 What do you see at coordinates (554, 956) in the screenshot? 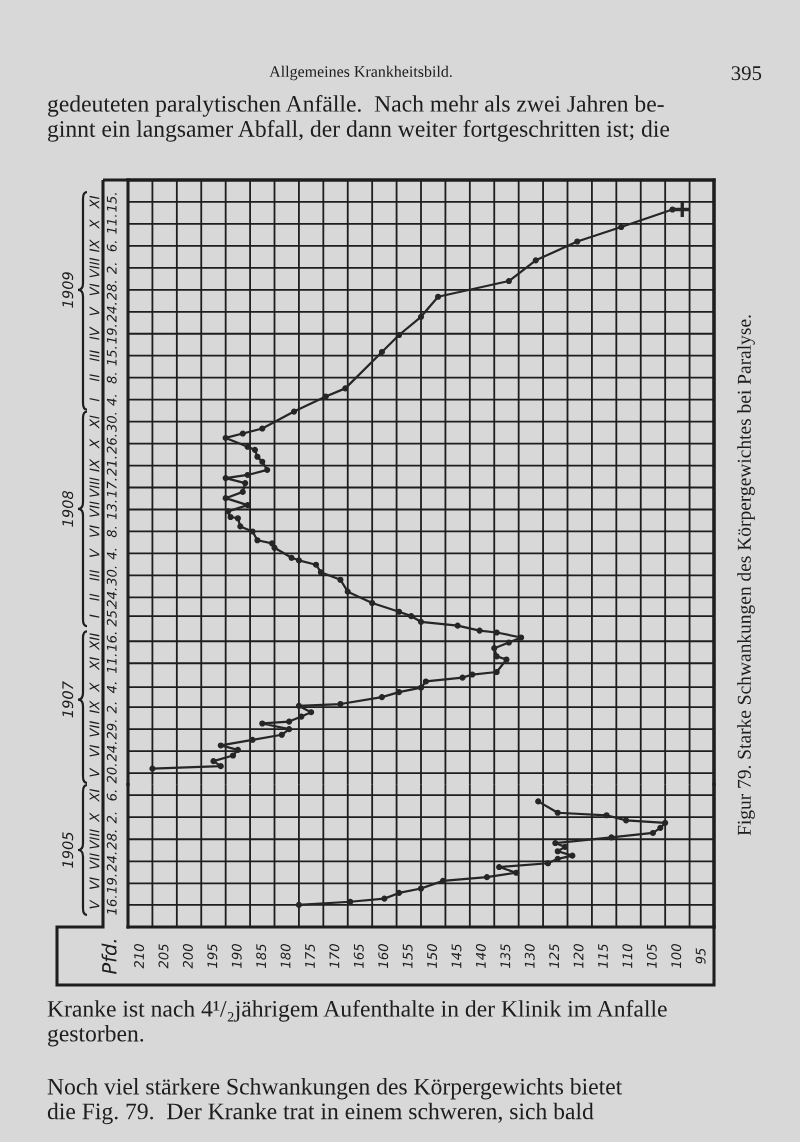
I see `x-tick-label: 125` at bounding box center [554, 956].